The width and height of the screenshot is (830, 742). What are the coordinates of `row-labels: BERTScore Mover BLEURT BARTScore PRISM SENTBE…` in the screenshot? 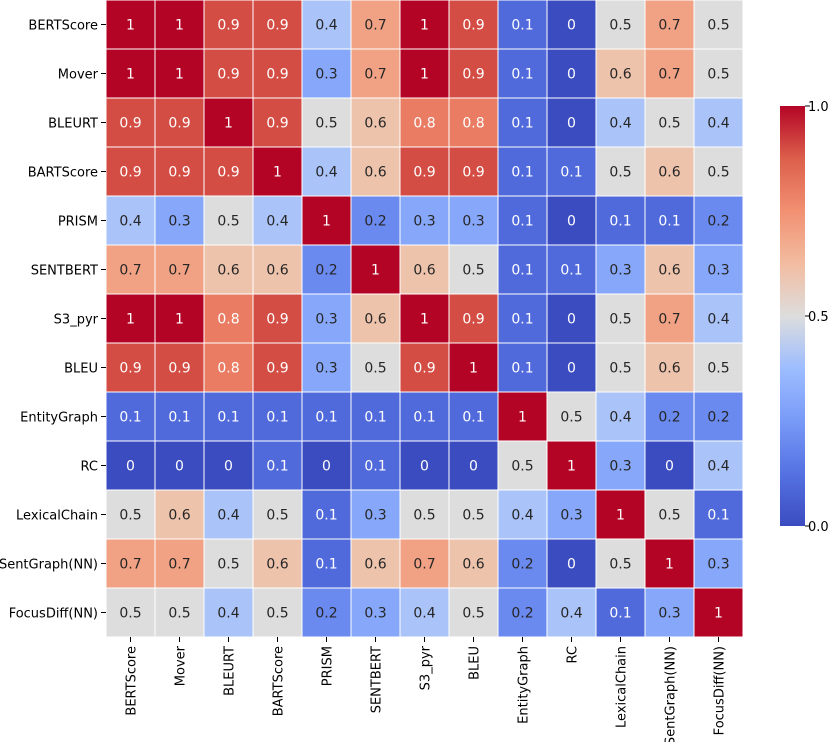 It's located at (53, 320).